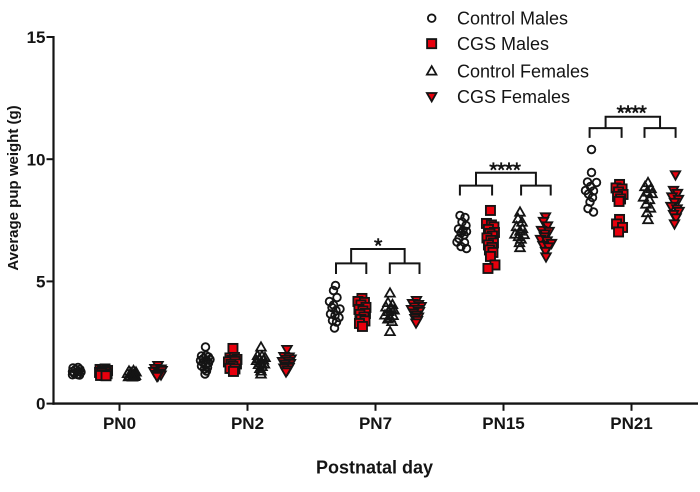 The height and width of the screenshot is (492, 700). Describe the element at coordinates (374, 468) in the screenshot. I see `svg-text: Postnatal day` at that location.